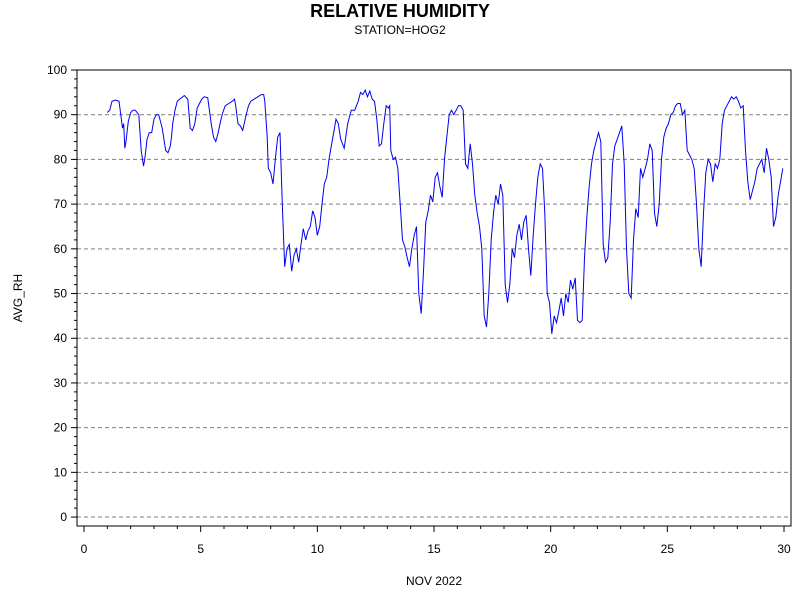 The height and width of the screenshot is (600, 800). I want to click on x-axis-ticks: 0 5 10 15 20 25 30, so click(436, 541).